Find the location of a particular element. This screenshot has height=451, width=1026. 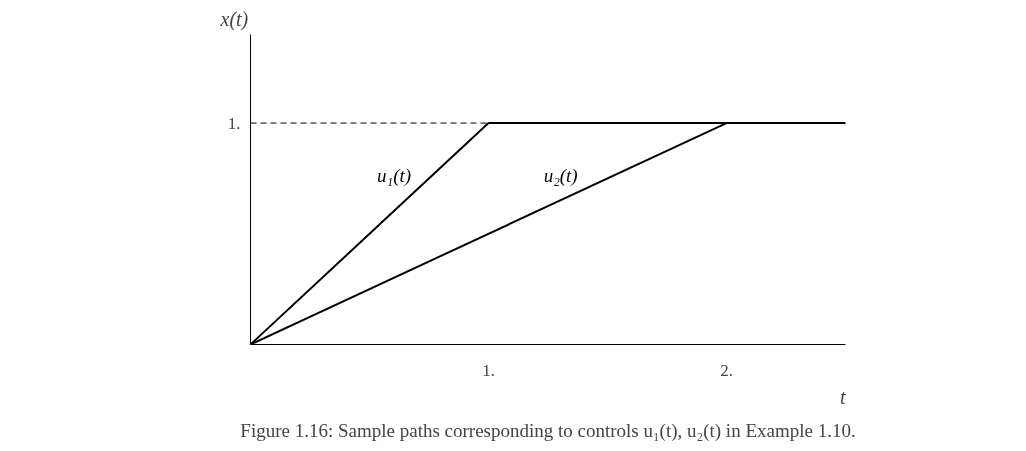

y-axis-title: x(t) is located at coordinates (234, 19).